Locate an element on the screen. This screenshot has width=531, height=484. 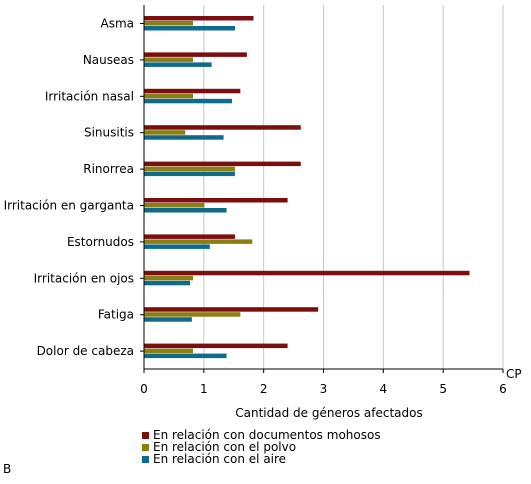
category-label: Irritación en ojos is located at coordinates (84, 278).